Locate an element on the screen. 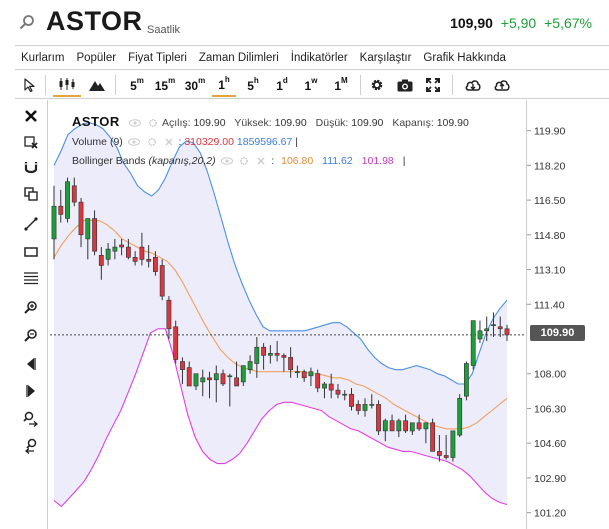 The width and height of the screenshot is (609, 529). drawing-toolbar is located at coordinates (31, 314).